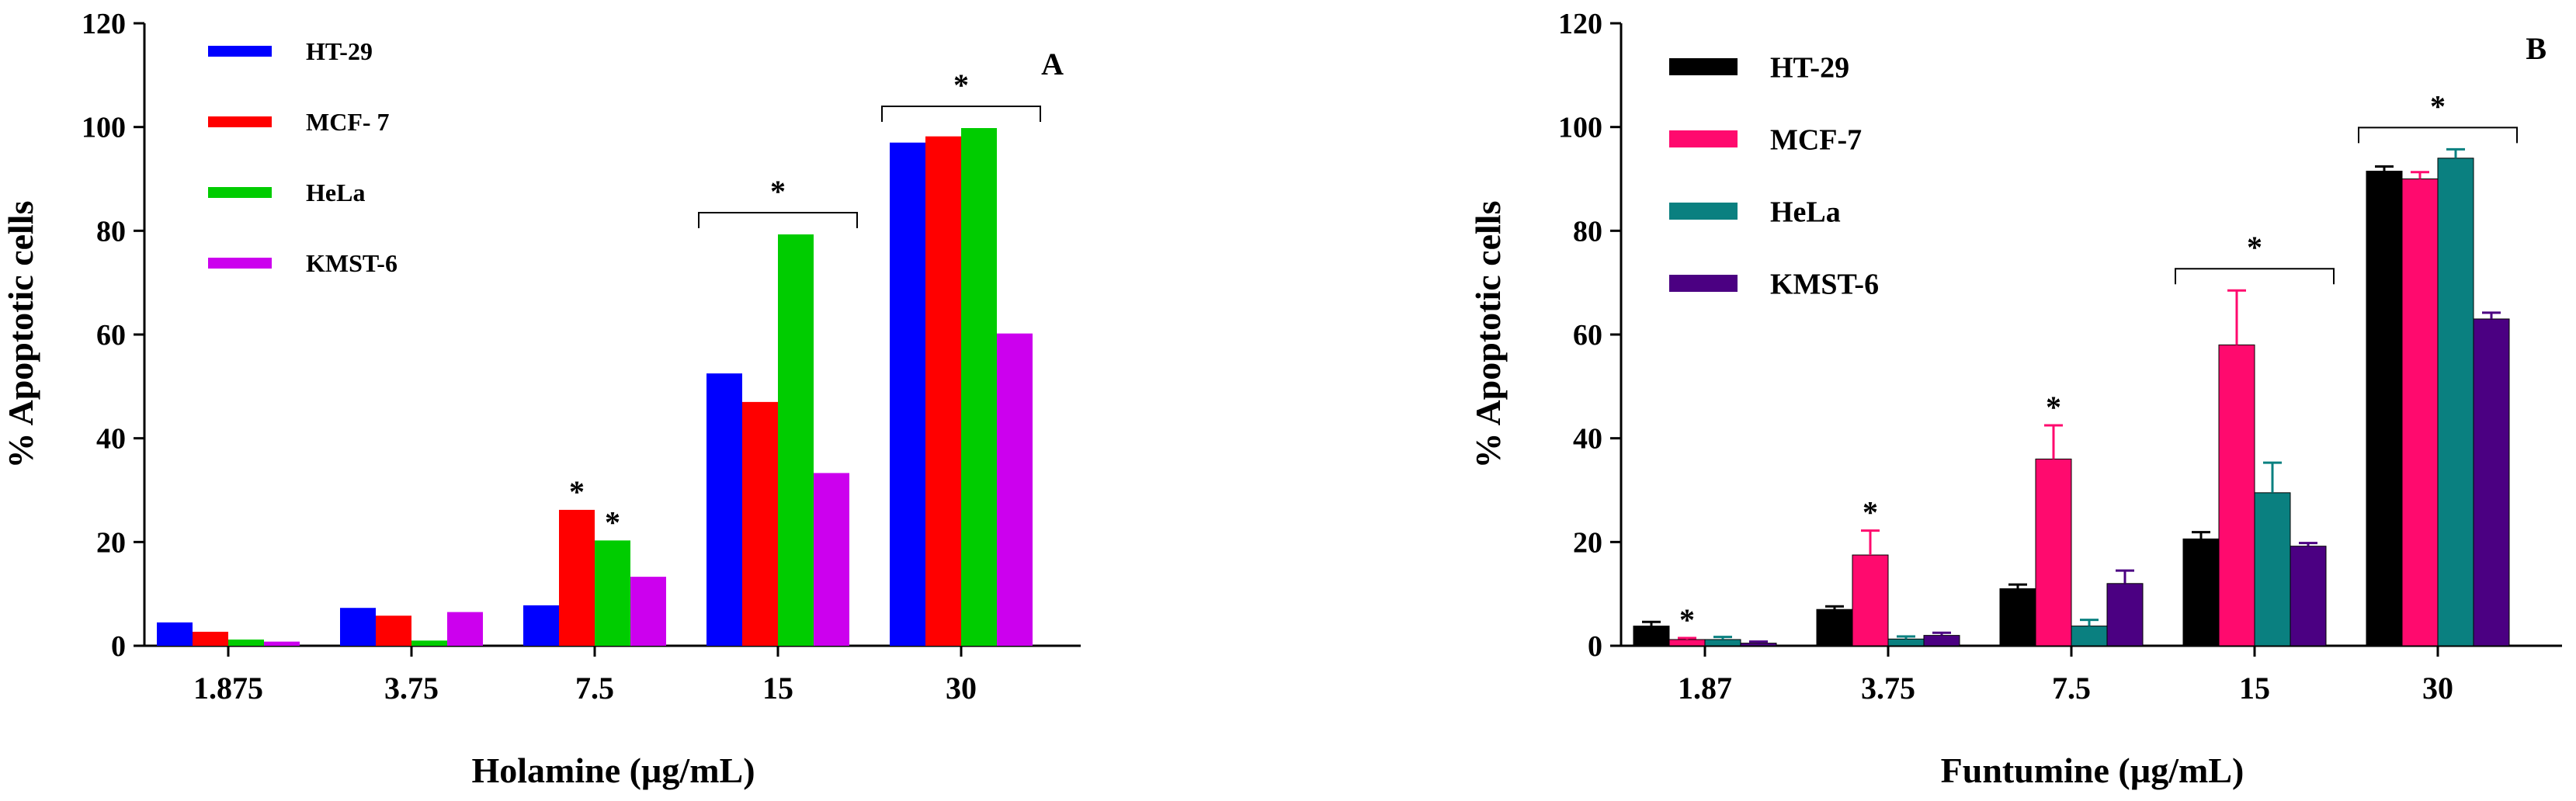 The height and width of the screenshot is (801, 2576). What do you see at coordinates (228, 689) in the screenshot?
I see `x-tick-label: 1.875` at bounding box center [228, 689].